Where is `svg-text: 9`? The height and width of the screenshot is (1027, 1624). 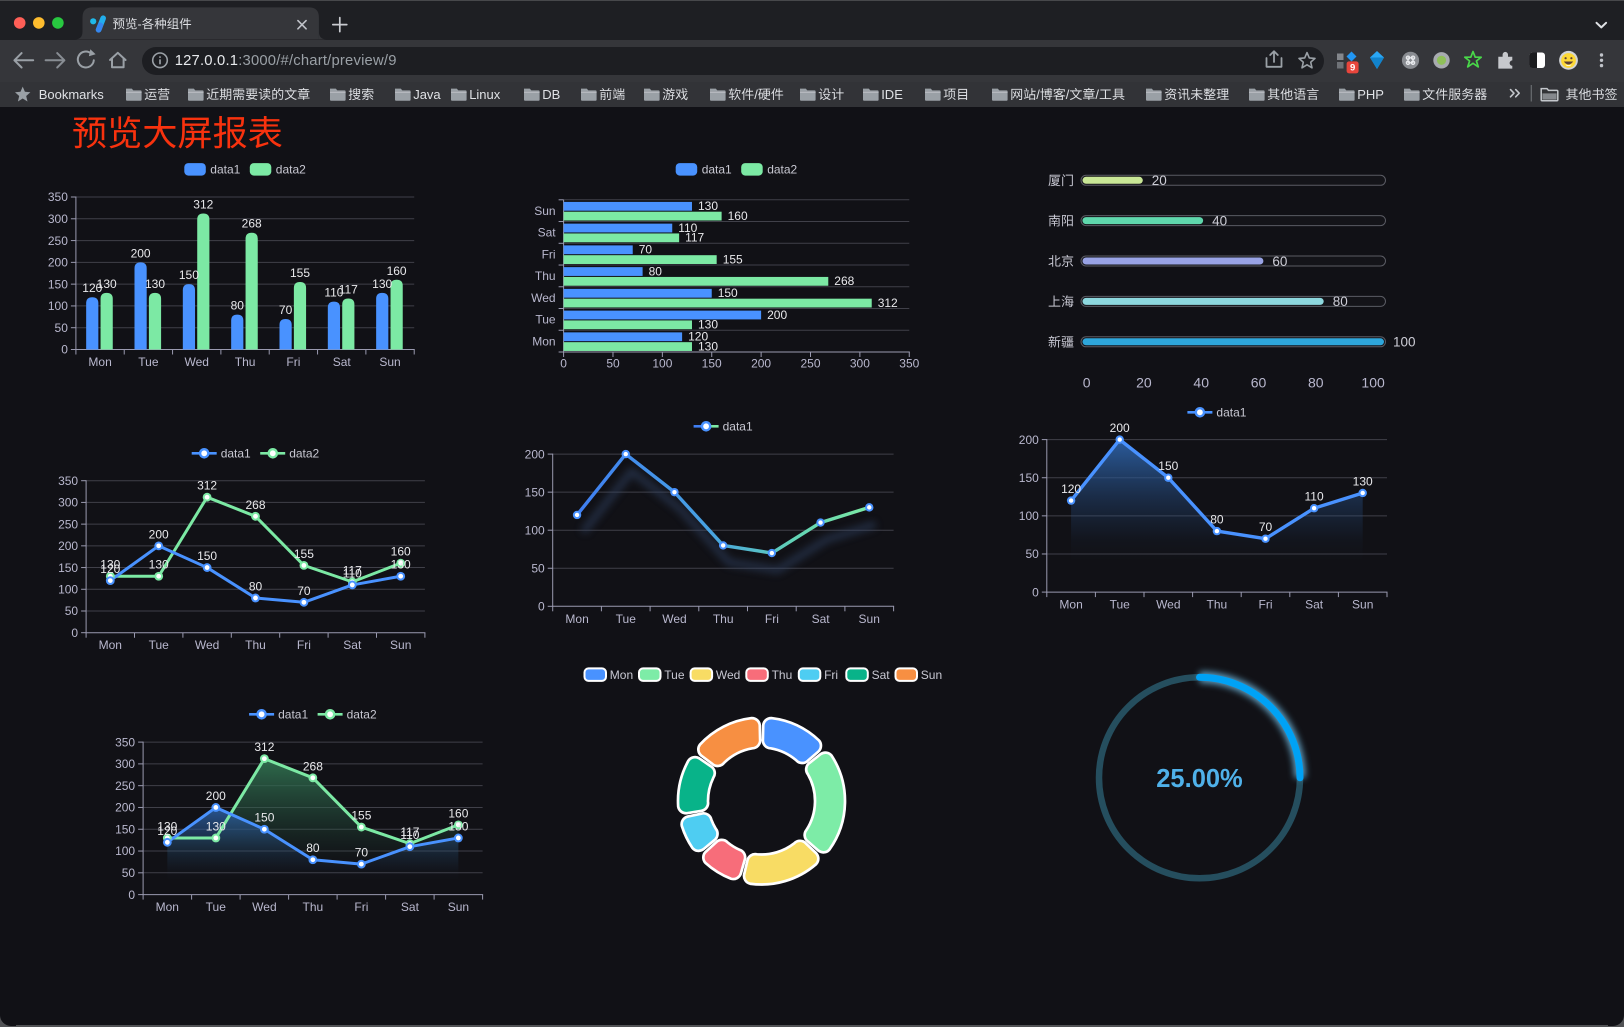 svg-text: 9 is located at coordinates (1352, 68).